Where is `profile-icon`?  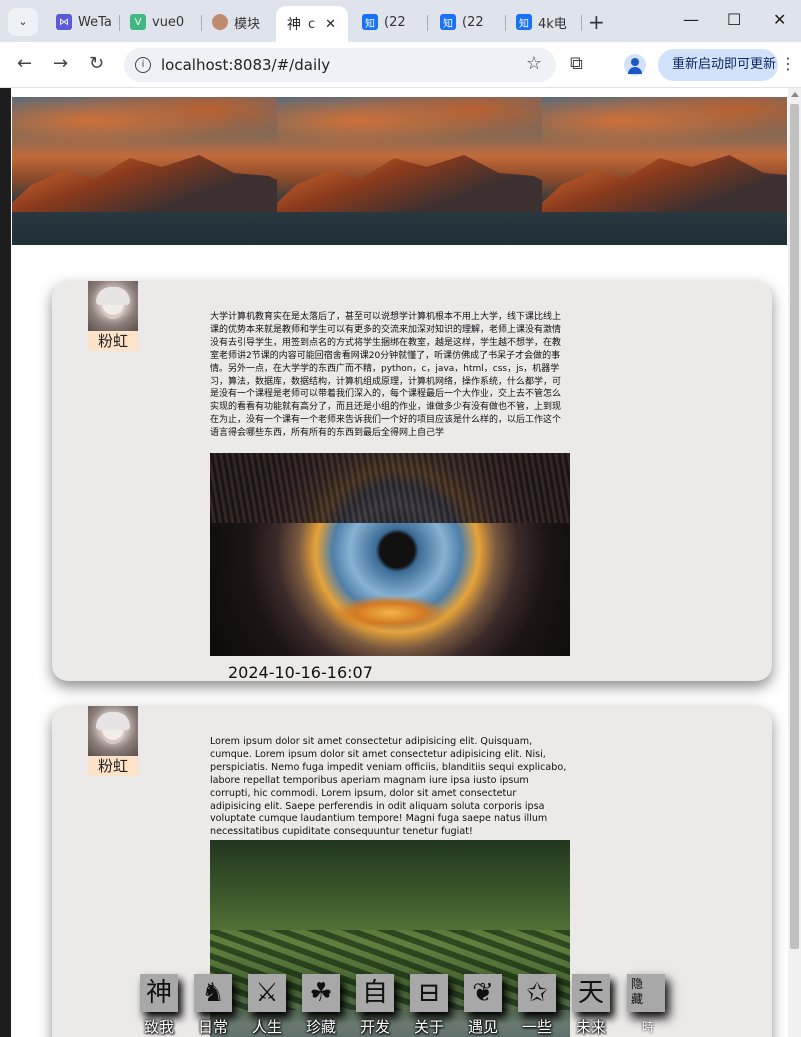 profile-icon is located at coordinates (635, 65).